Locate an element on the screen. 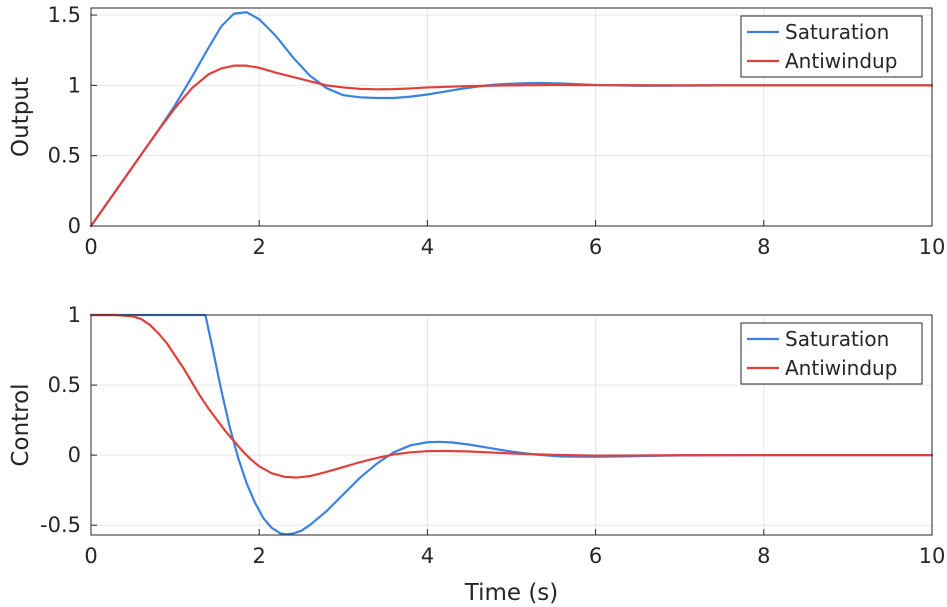 Image resolution: width=947 pixels, height=607 pixels. x-axis-label: Time (s) is located at coordinates (511, 593).